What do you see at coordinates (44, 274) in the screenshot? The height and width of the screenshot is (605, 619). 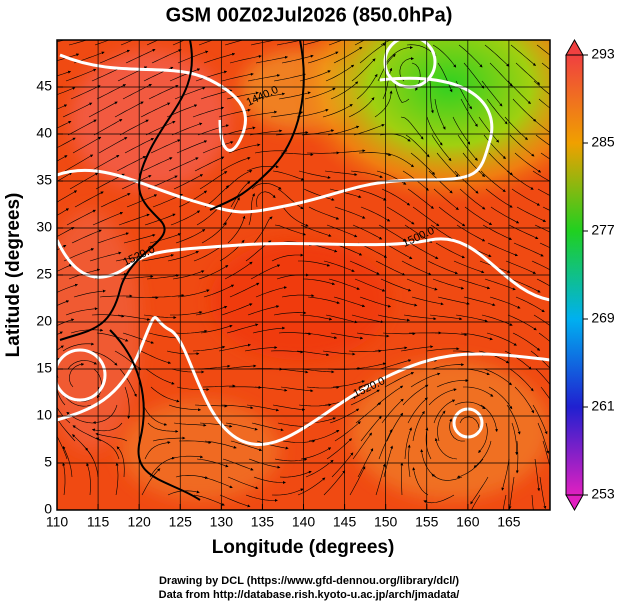 I see `y-tick-label: 25` at bounding box center [44, 274].